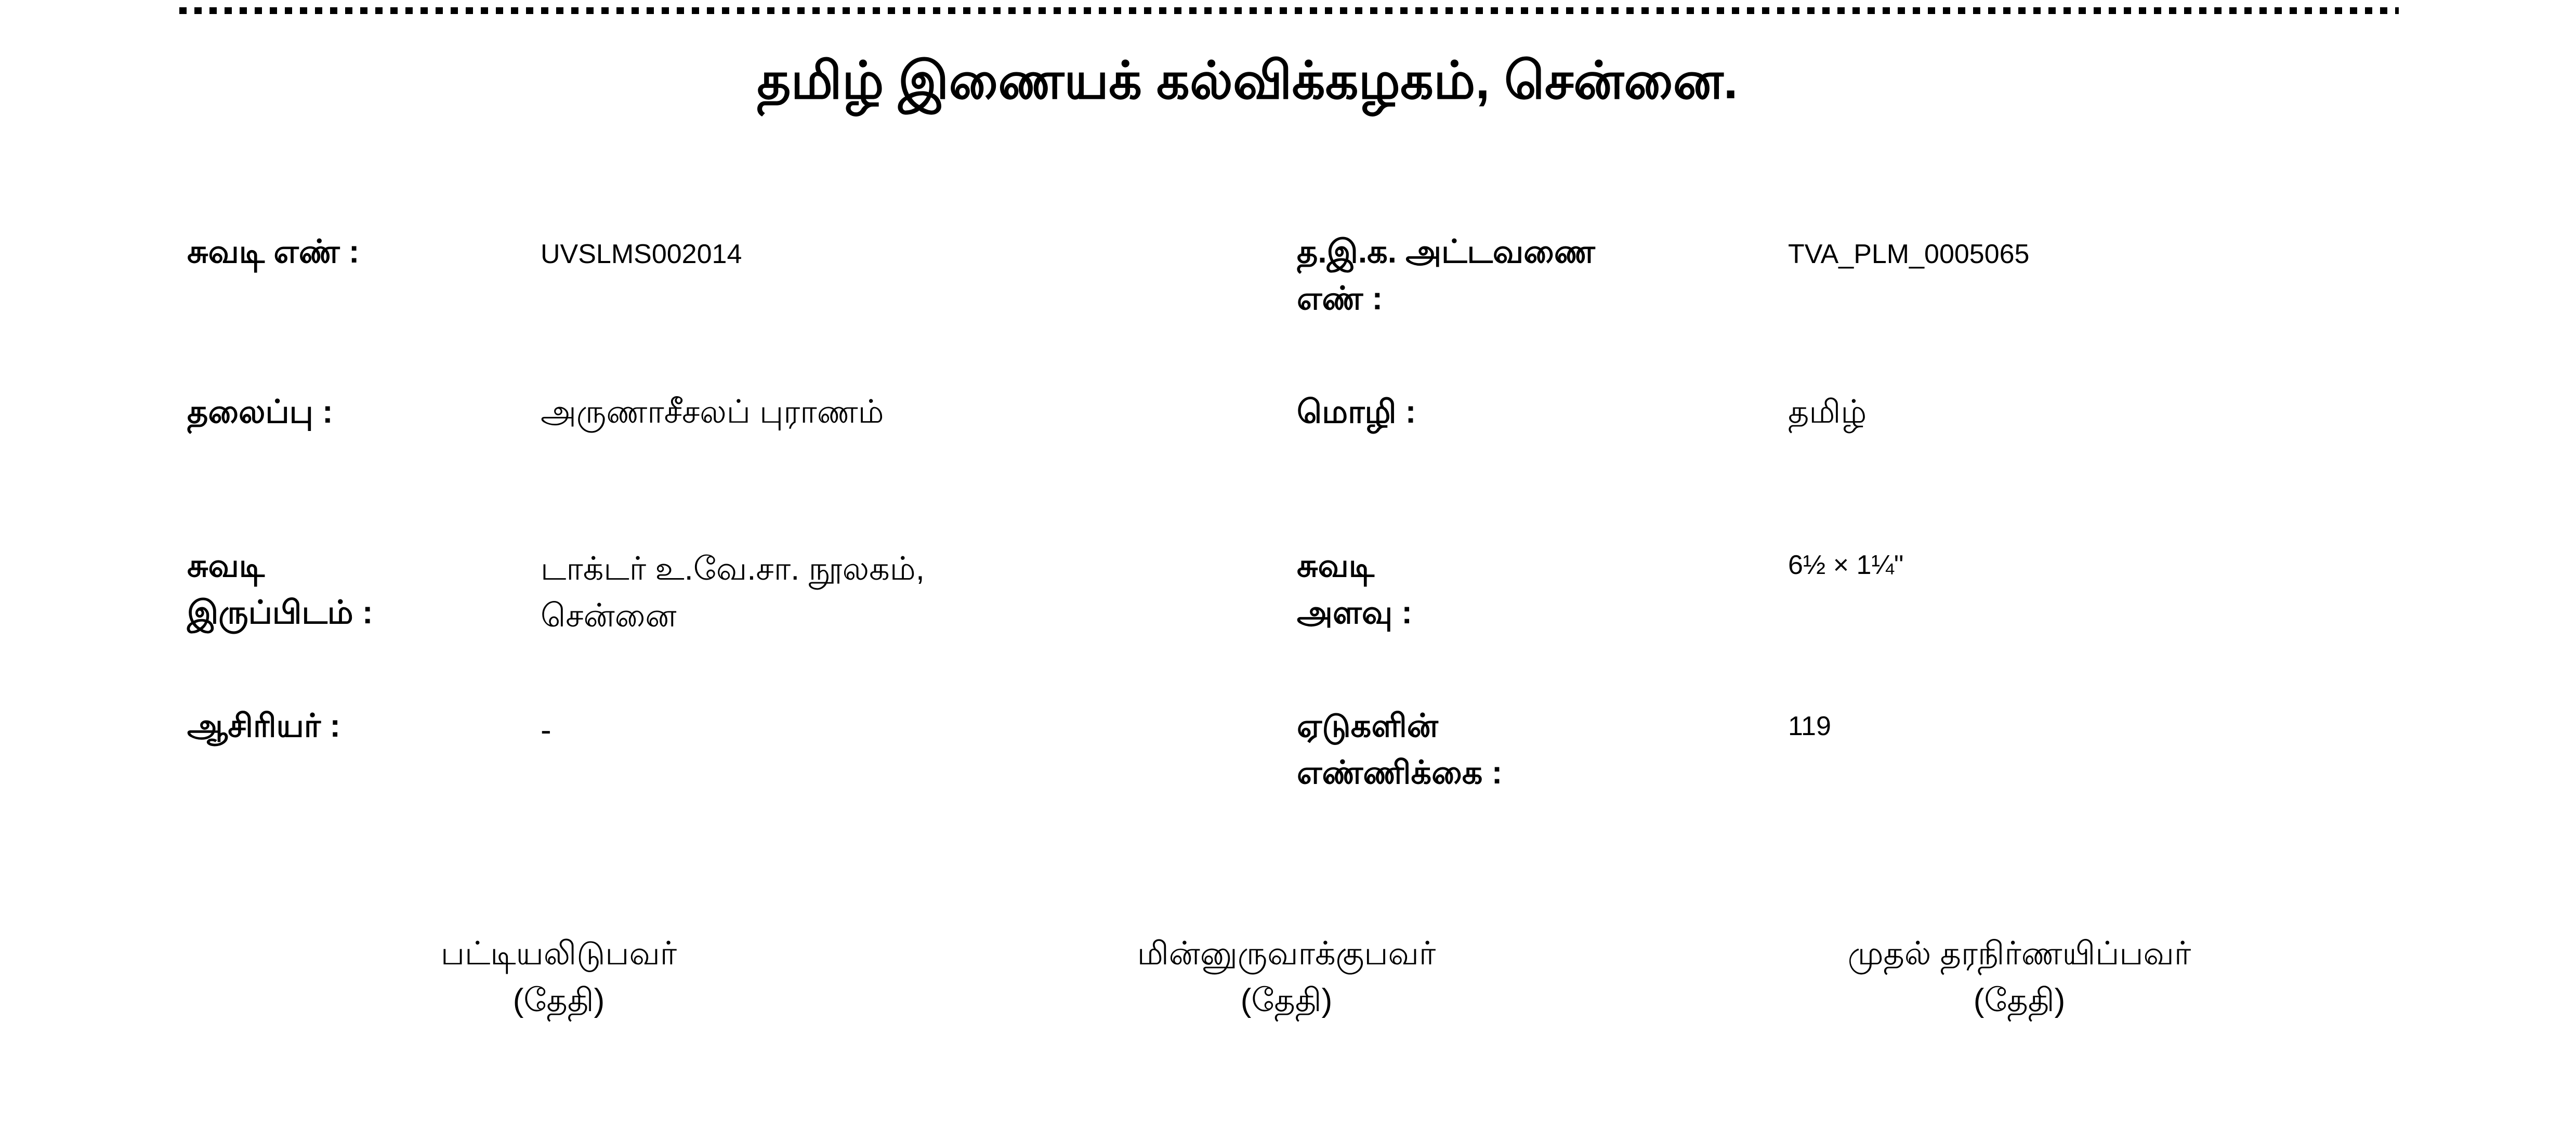 This screenshot has height=1125, width=2576. Describe the element at coordinates (712, 412) in the screenshot. I see `field-value-title: அருணாசீசலப் புராணம்` at that location.